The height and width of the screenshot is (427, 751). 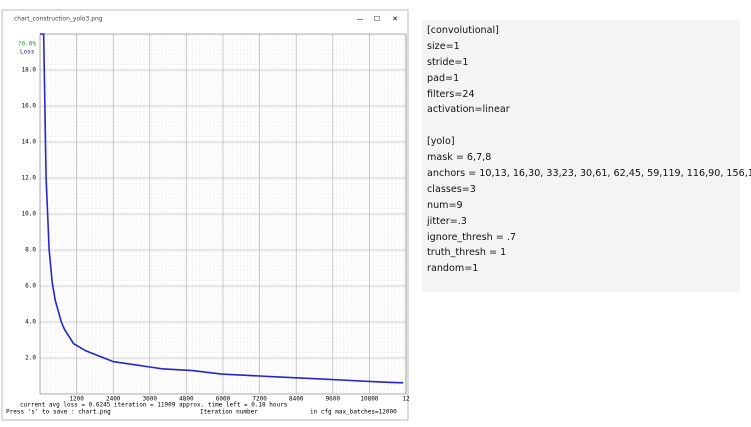 What do you see at coordinates (29, 106) in the screenshot?
I see `y-tick-label: 16.0` at bounding box center [29, 106].